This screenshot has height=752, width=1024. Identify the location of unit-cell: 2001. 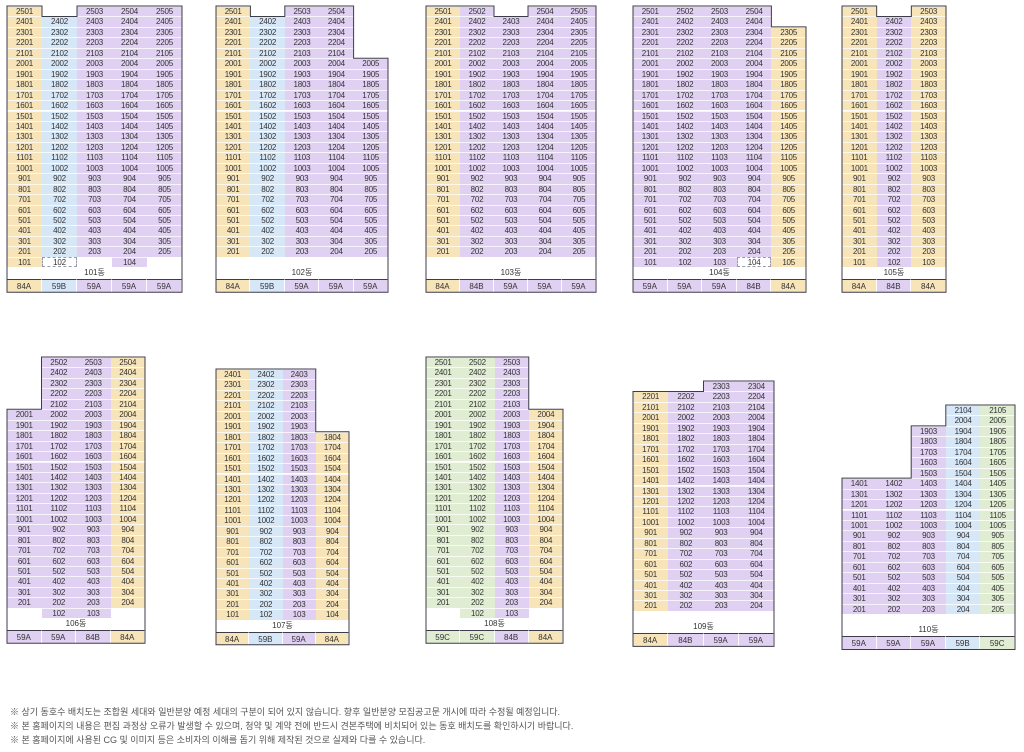
(859, 63).